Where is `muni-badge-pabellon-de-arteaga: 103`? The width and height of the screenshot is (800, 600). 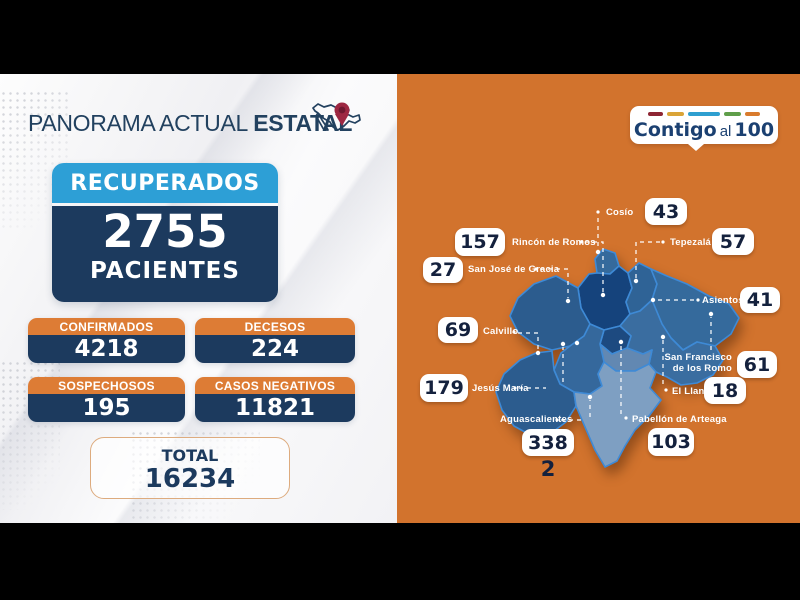 muni-badge-pabellon-de-arteaga: 103 is located at coordinates (671, 442).